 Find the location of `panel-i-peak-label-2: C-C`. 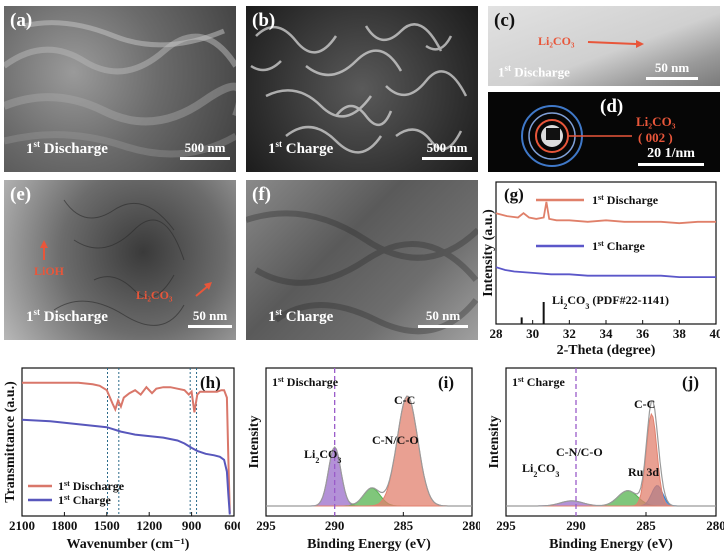

panel-i-peak-label-2: C-C is located at coordinates (404, 400).